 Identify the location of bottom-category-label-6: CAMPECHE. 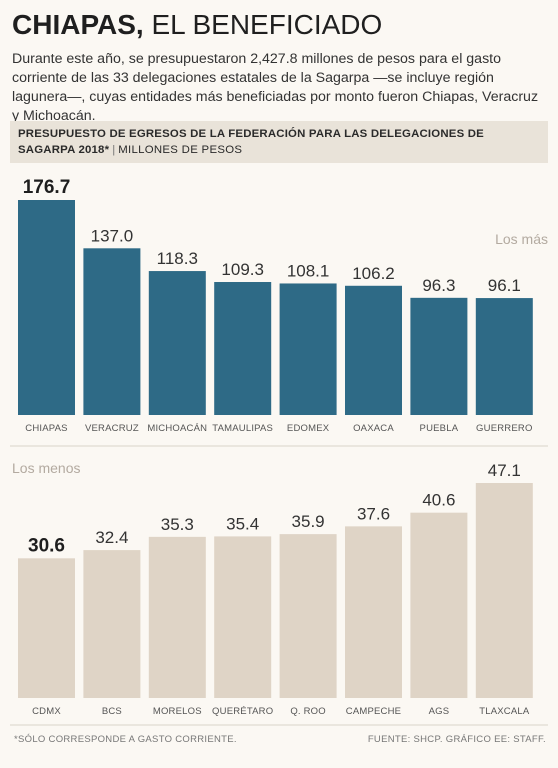
(373, 711).